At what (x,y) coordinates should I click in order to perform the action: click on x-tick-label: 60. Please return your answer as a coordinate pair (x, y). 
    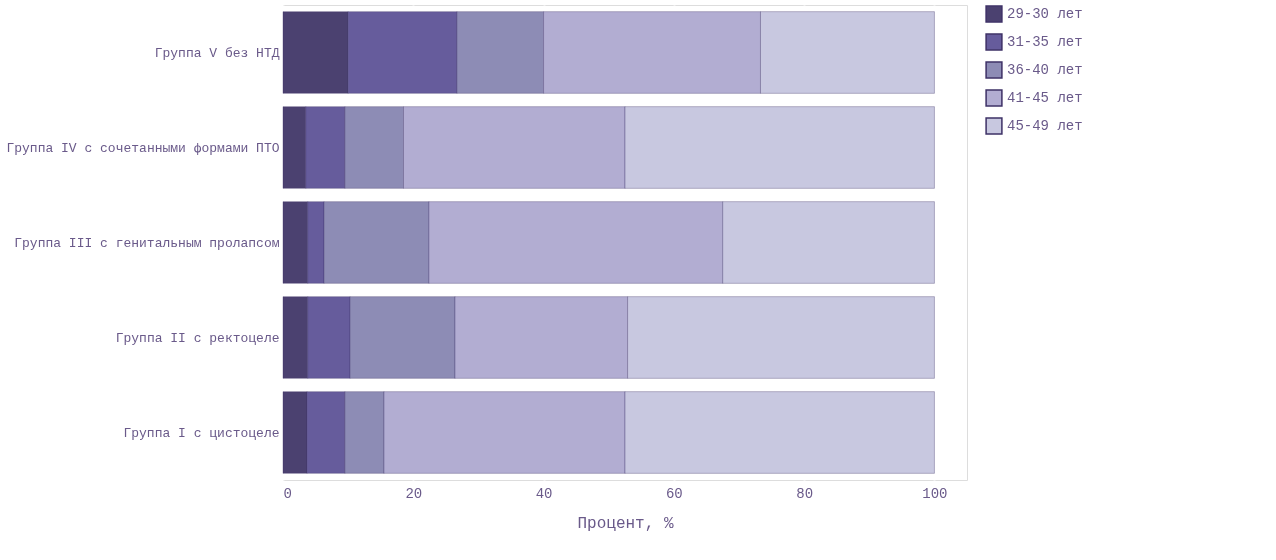
    Looking at the image, I should click on (674, 493).